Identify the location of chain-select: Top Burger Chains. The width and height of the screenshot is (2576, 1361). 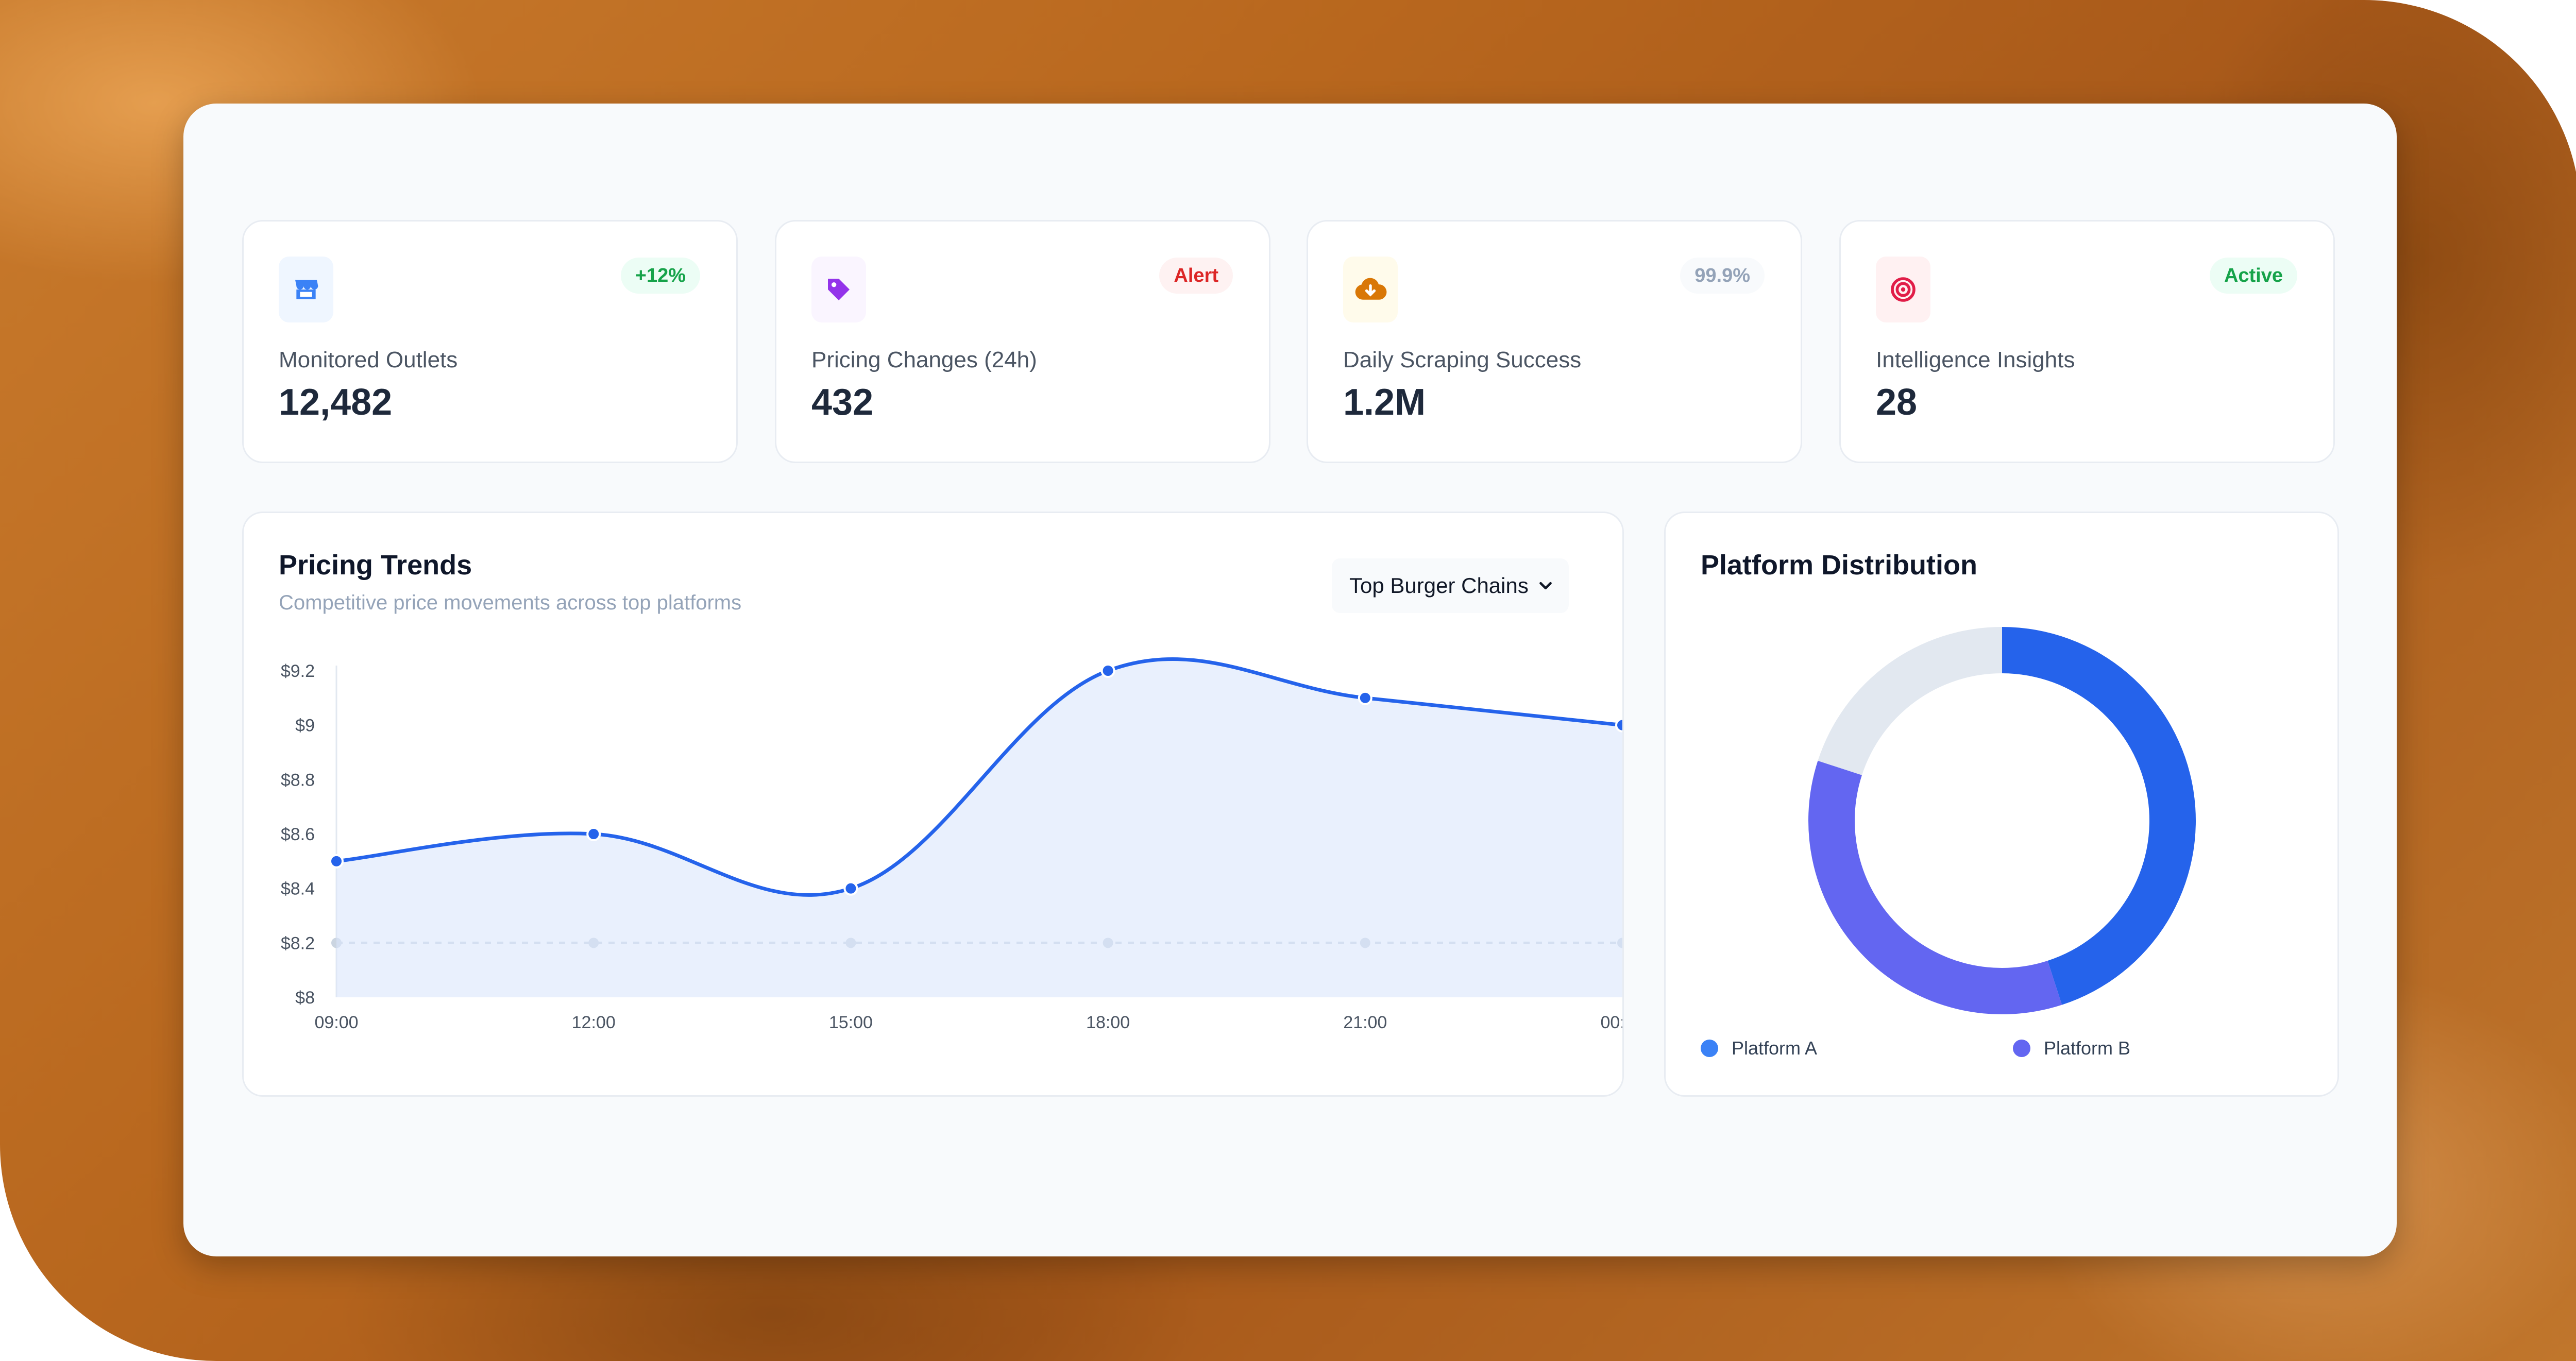
(1451, 585).